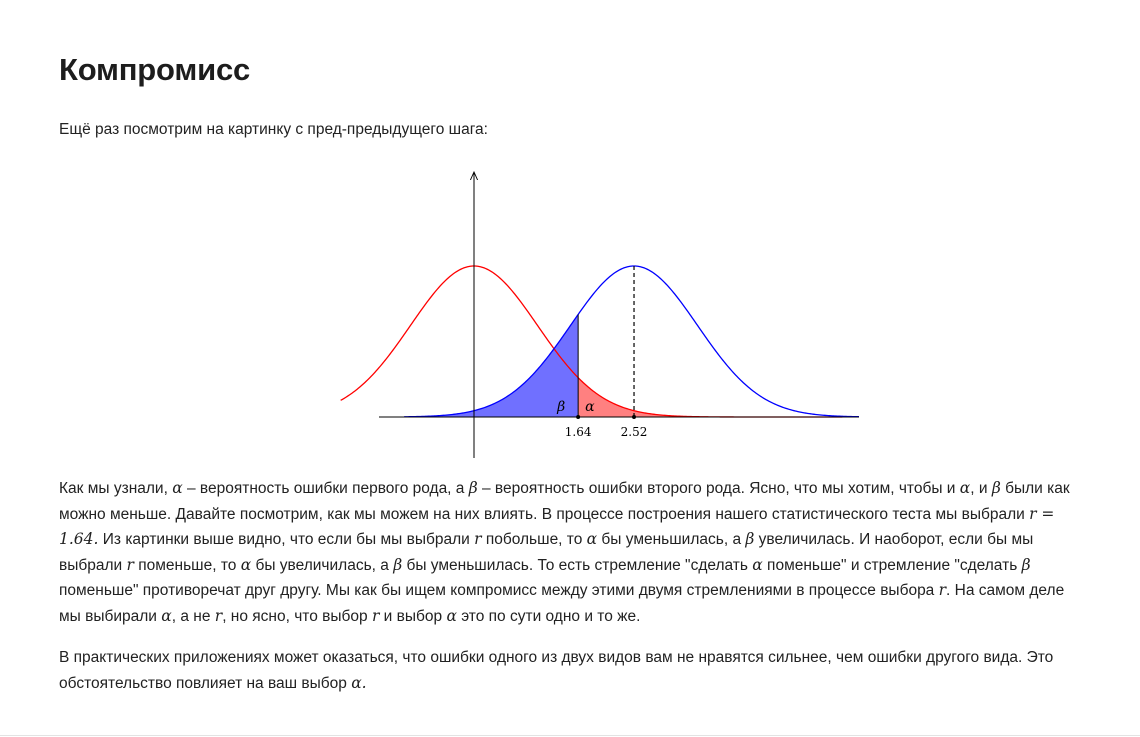 The width and height of the screenshot is (1140, 737). What do you see at coordinates (491, 365) in the screenshot?
I see `beta-region` at bounding box center [491, 365].